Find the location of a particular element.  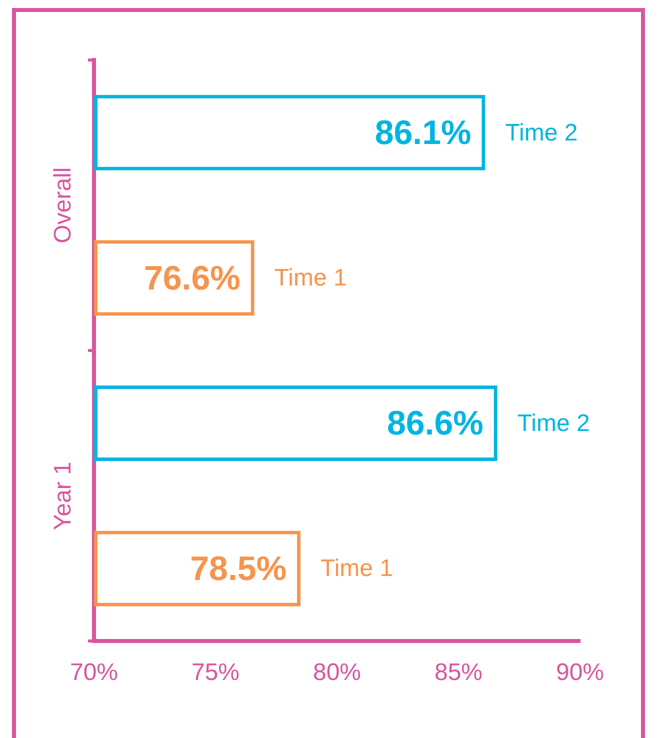

series-label: Time 1 is located at coordinates (310, 278).